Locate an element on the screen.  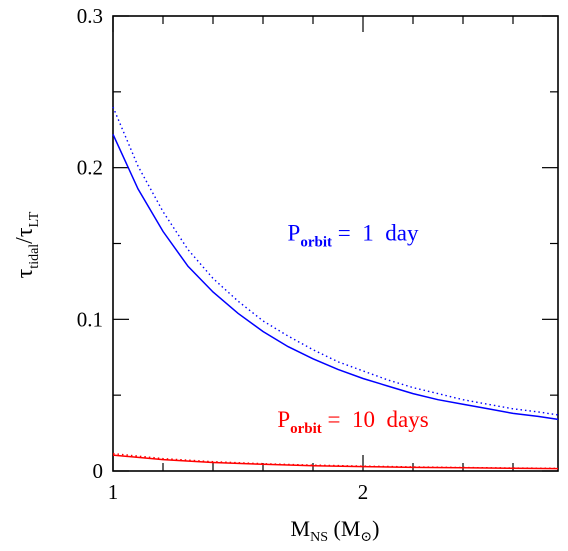
x-axis-title-sub: NS is located at coordinates (319, 537).